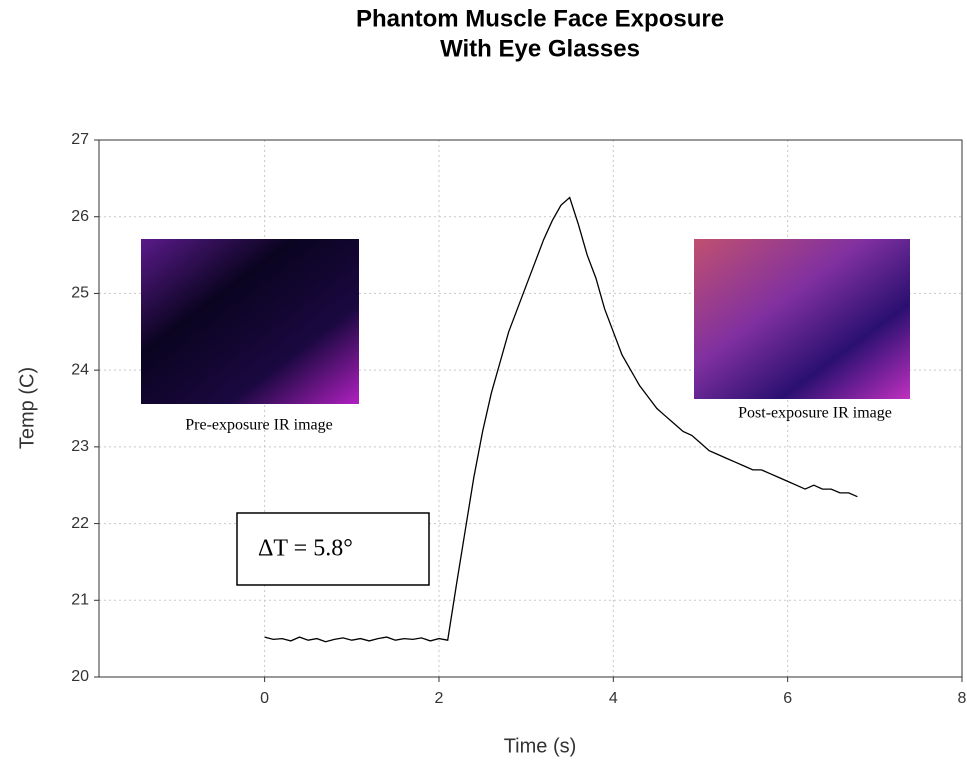 This screenshot has height=770, width=967. Describe the element at coordinates (27, 408) in the screenshot. I see `y-axis-label: Temp (C)` at that location.